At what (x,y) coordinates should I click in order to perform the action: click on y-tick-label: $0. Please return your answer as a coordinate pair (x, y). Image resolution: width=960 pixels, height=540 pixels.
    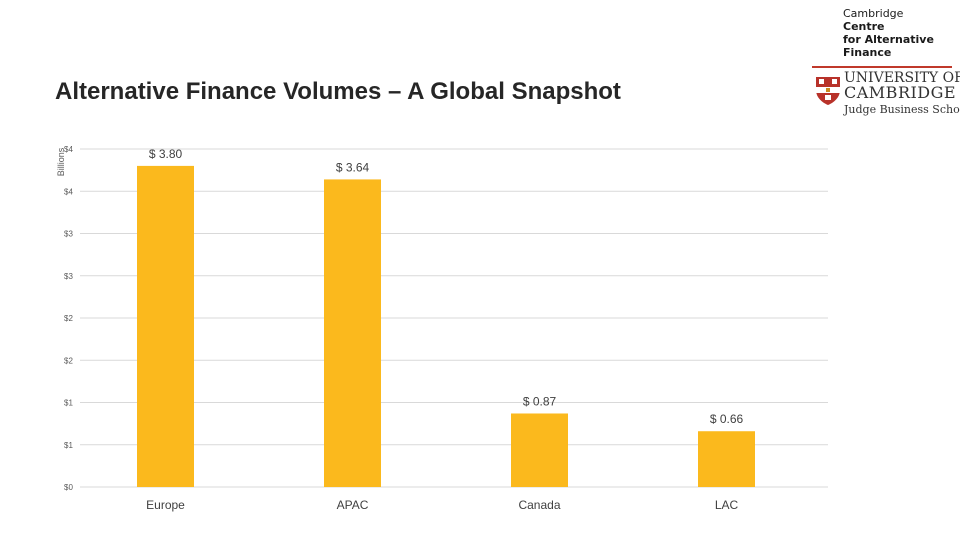
    Looking at the image, I should click on (68, 487).